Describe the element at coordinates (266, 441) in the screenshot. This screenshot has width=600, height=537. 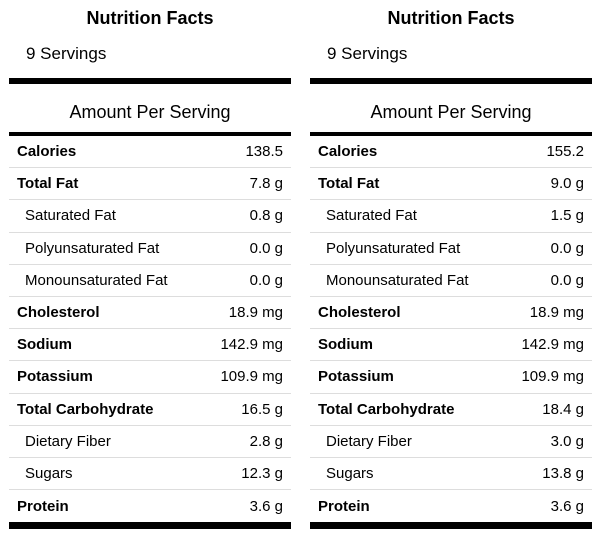
I see `nutrient-value: 2.8 g` at that location.